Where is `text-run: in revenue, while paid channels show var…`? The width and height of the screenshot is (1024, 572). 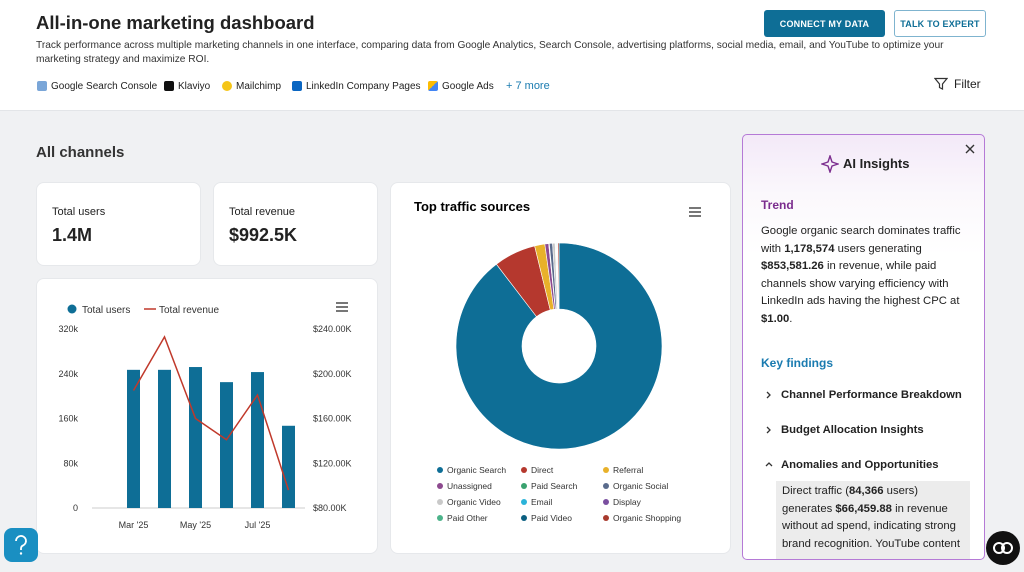 text-run: in revenue, while paid channels show var… is located at coordinates (860, 283).